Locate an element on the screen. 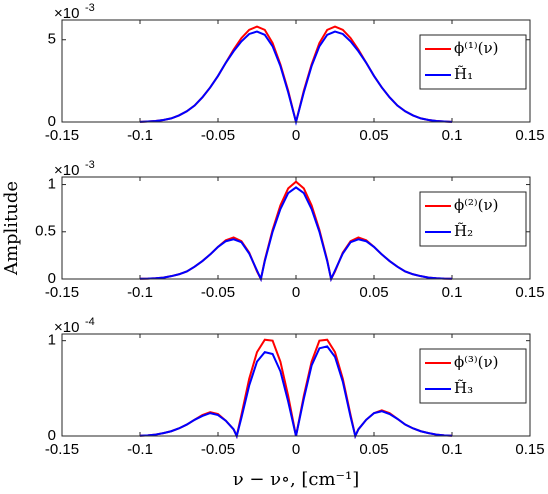 This screenshot has width=548, height=494. legend-label: ϕ⁽²⁾(ν) is located at coordinates (476, 205).